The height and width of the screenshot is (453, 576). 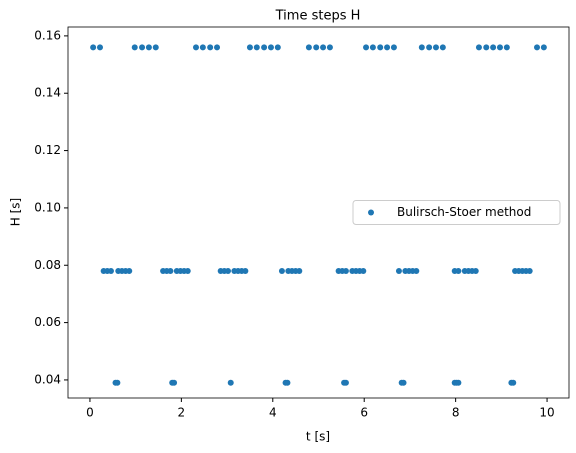 What do you see at coordinates (318, 437) in the screenshot?
I see `x-axis-label: t [s]` at bounding box center [318, 437].